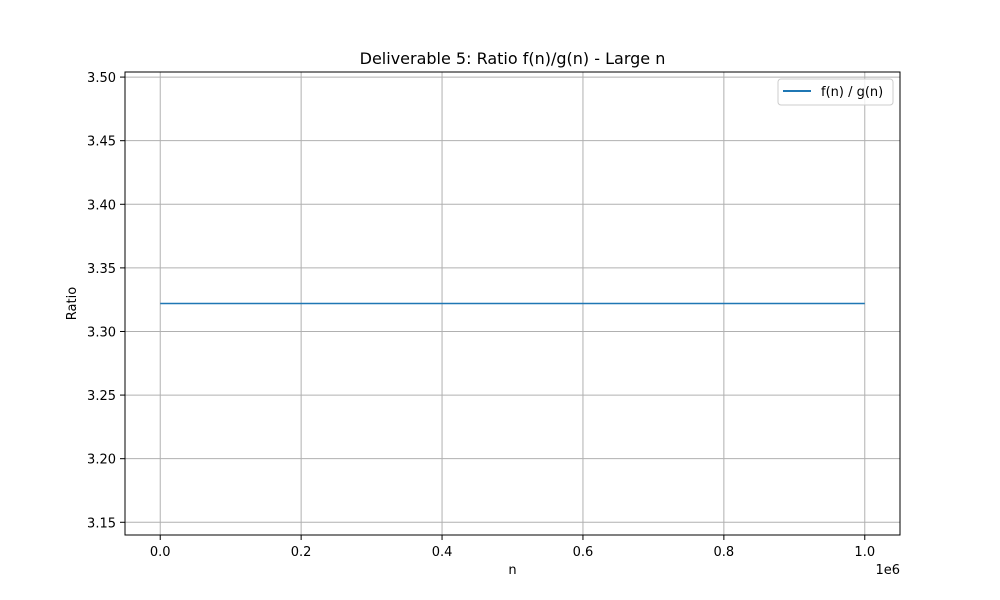 This screenshot has height=600, width=1000. Describe the element at coordinates (72, 303) in the screenshot. I see `y-axis-label: Ratio` at that location.